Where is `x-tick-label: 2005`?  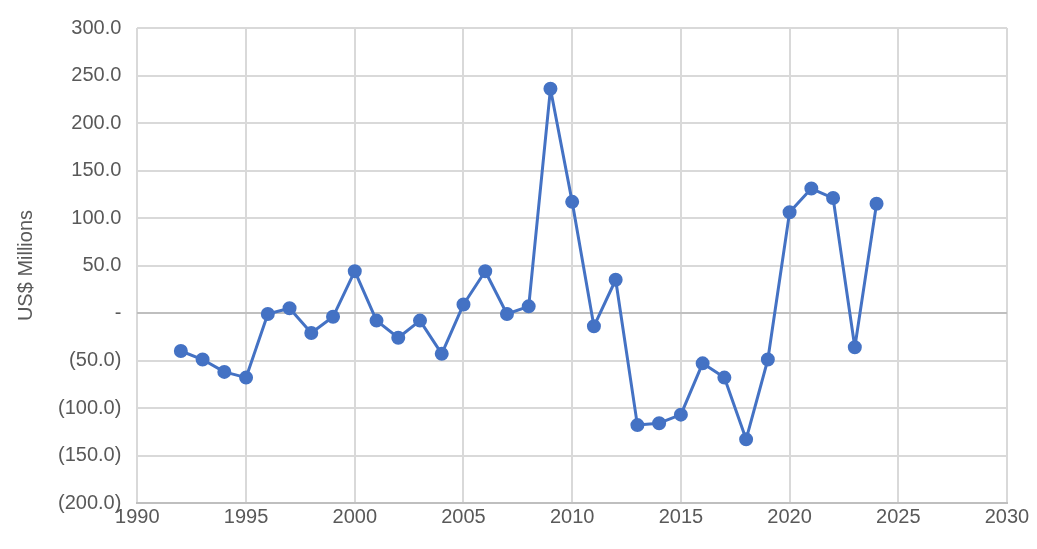 x-tick-label: 2005 is located at coordinates (463, 515).